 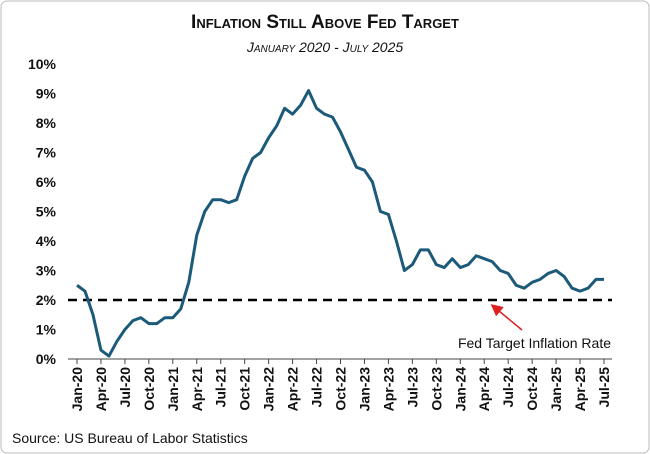 What do you see at coordinates (46, 153) in the screenshot?
I see `y-tick-label: 7%` at bounding box center [46, 153].